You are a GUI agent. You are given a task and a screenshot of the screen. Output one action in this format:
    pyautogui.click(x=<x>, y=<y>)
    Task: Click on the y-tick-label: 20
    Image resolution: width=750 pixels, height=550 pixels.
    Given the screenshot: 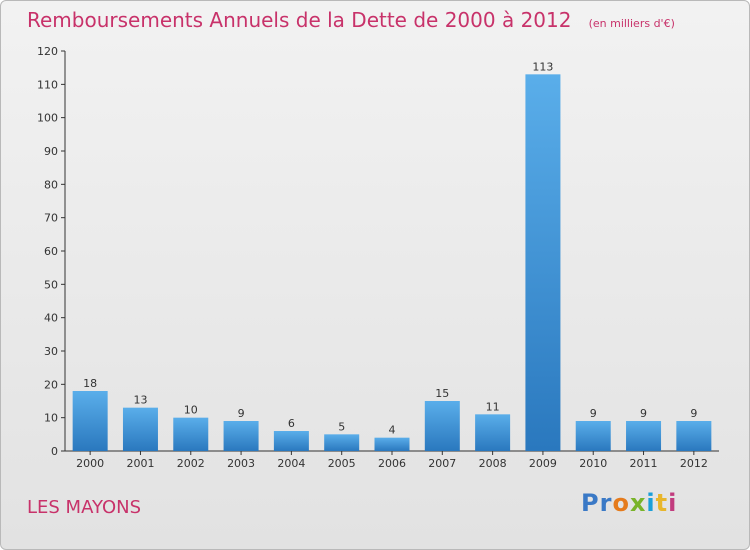 What is the action you would take?
    pyautogui.click(x=51, y=384)
    